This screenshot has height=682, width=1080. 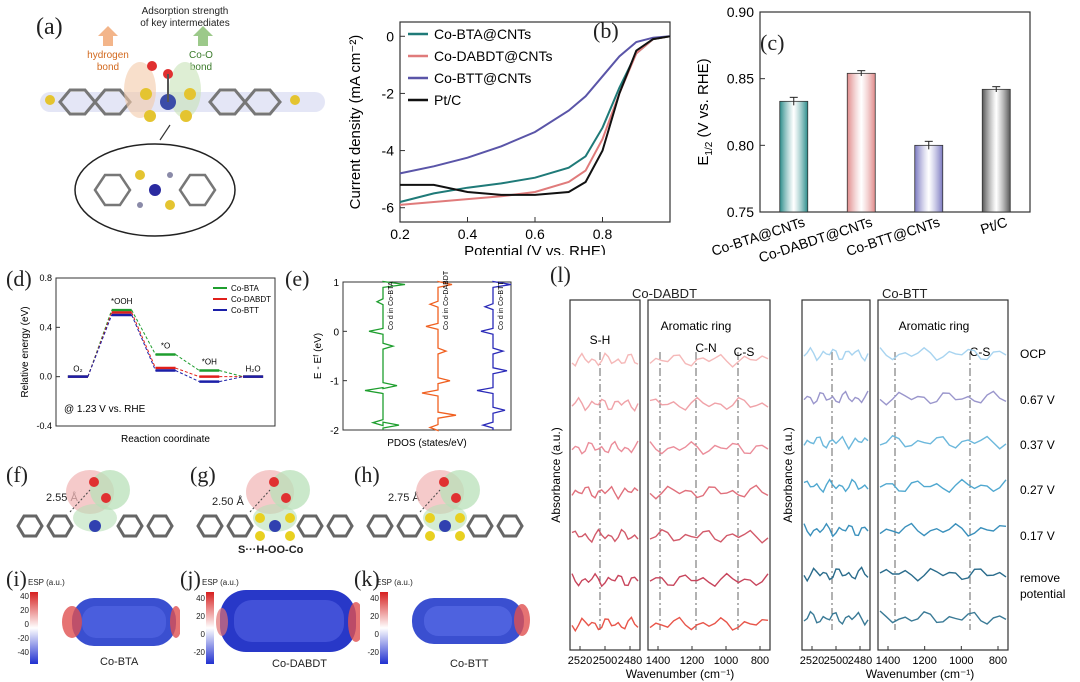 I want to click on y-tick-label-b: -2, so click(x=388, y=93).